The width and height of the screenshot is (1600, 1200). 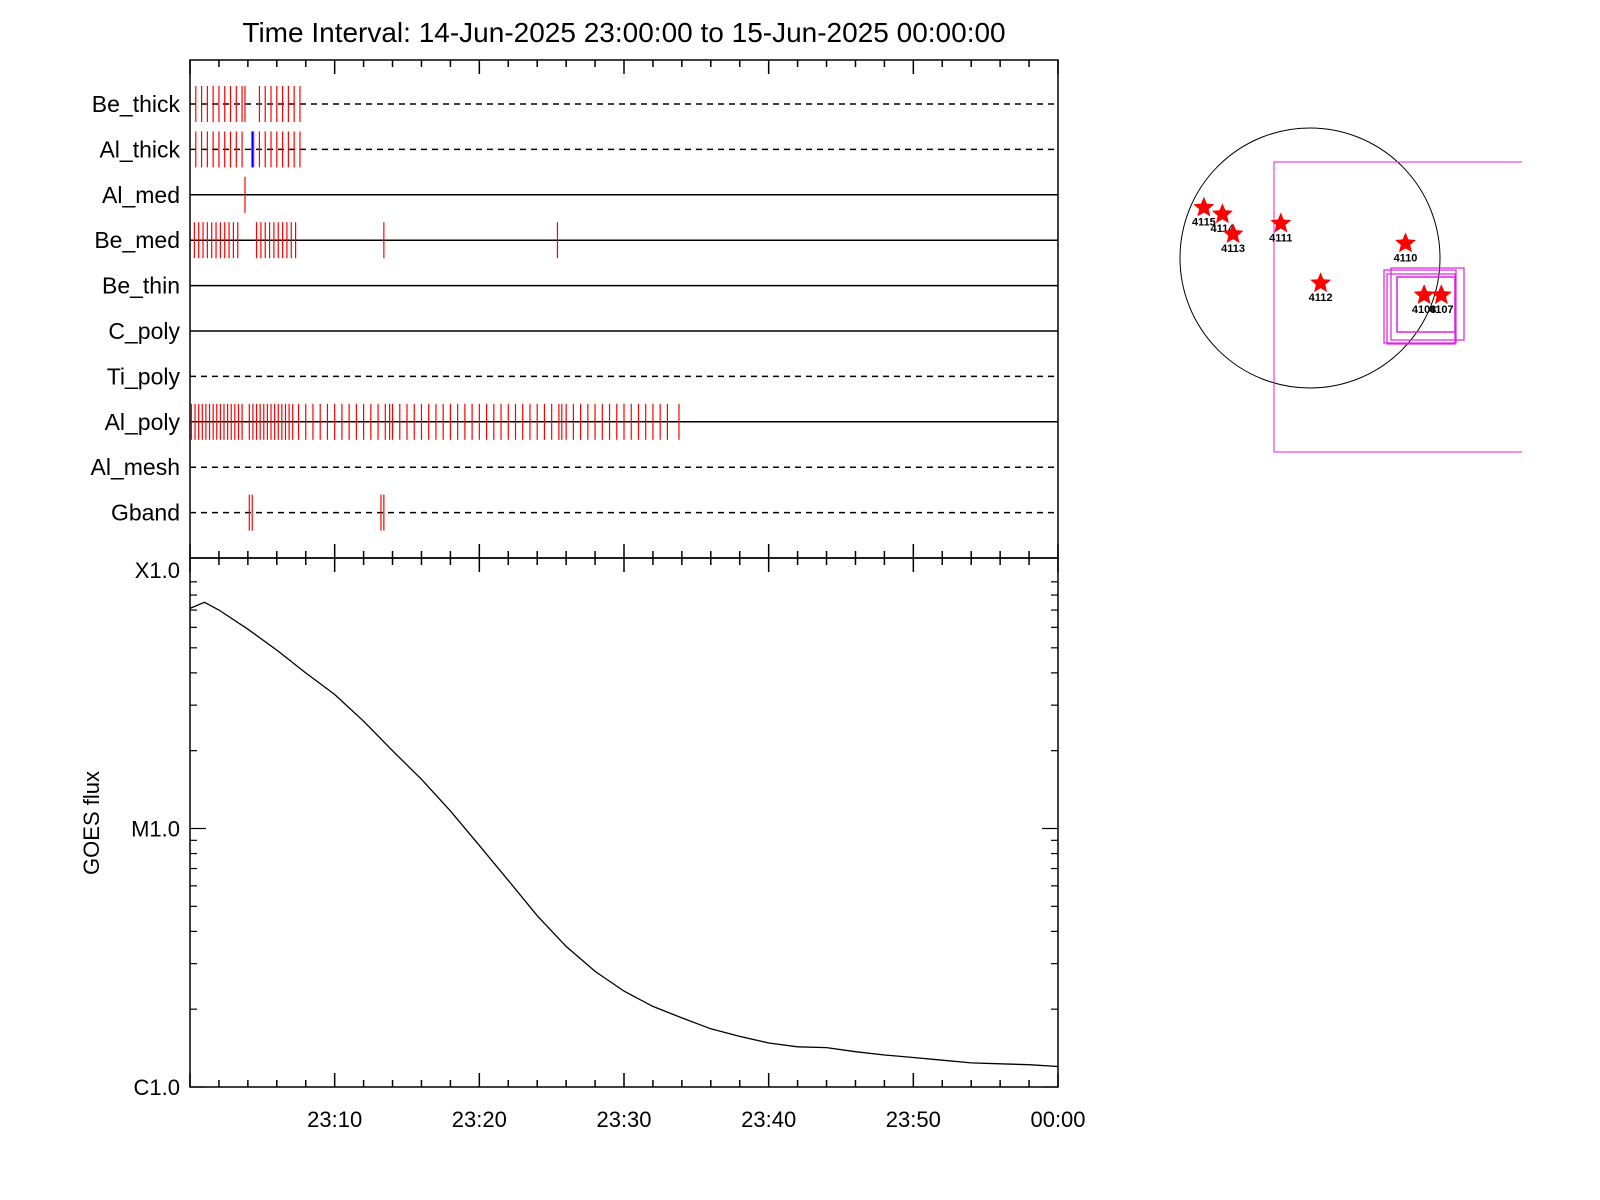 I want to click on channel-label-ti-poly: Ti_poly, so click(x=144, y=376).